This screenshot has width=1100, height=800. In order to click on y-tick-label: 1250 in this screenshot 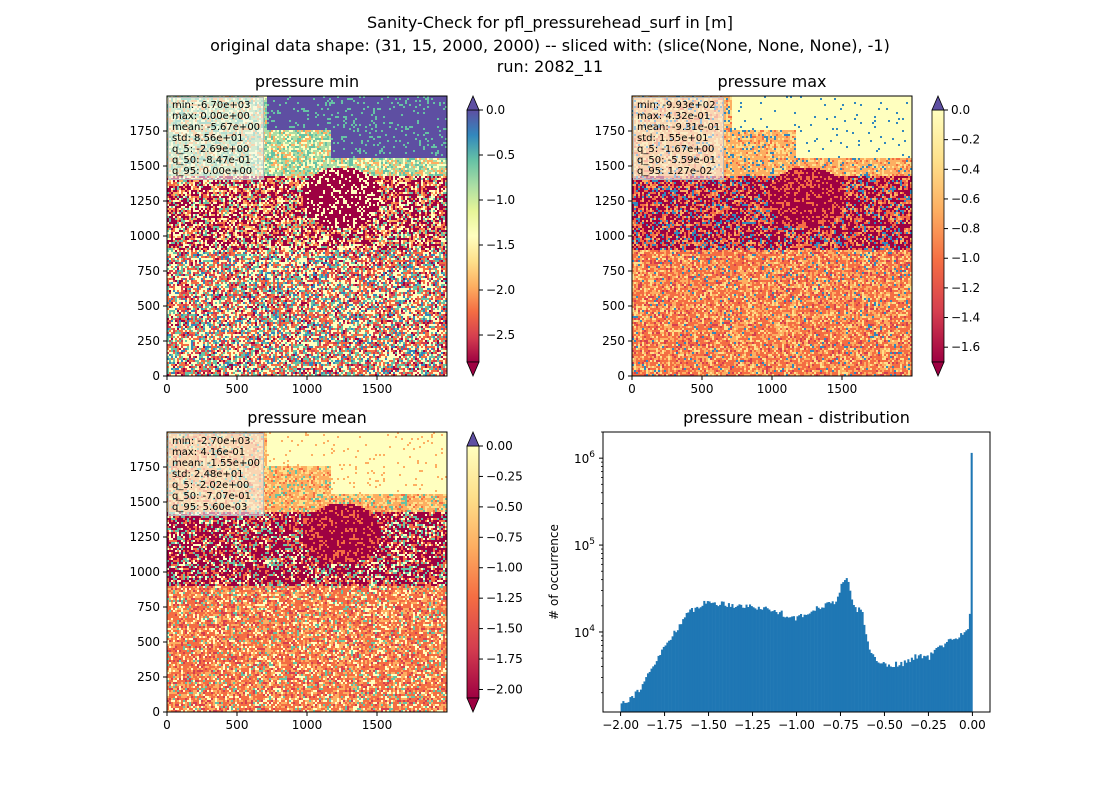, I will do `click(144, 537)`.